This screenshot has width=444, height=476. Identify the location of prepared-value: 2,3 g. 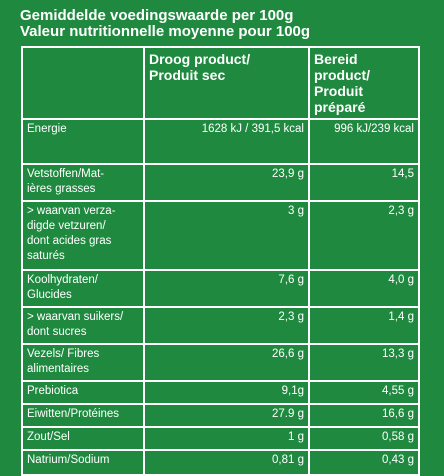
(364, 235).